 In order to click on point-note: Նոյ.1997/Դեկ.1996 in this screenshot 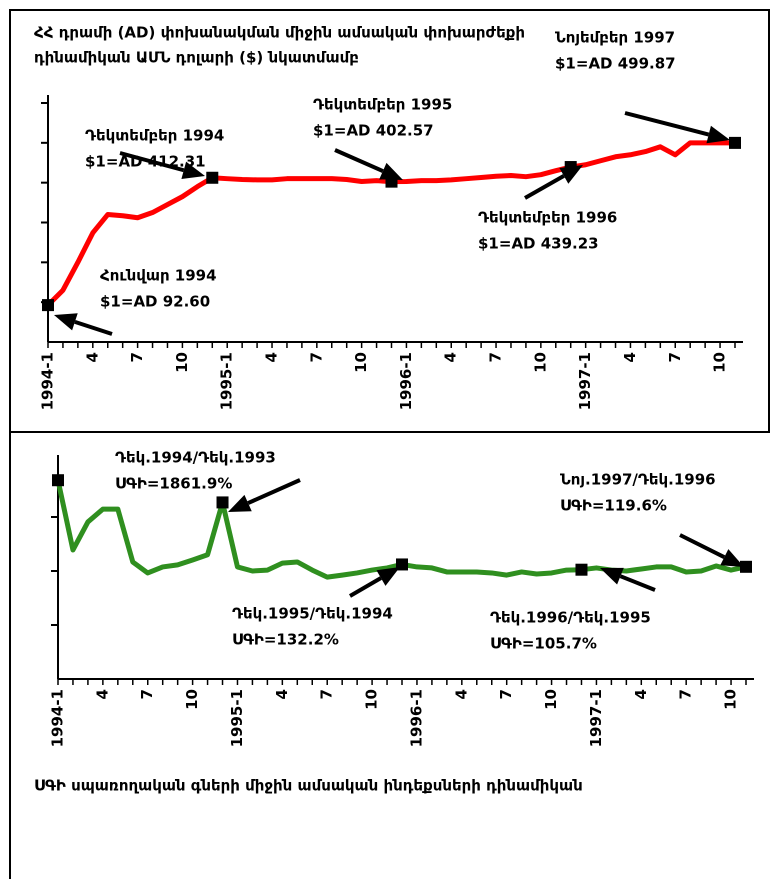, I will do `click(638, 480)`.